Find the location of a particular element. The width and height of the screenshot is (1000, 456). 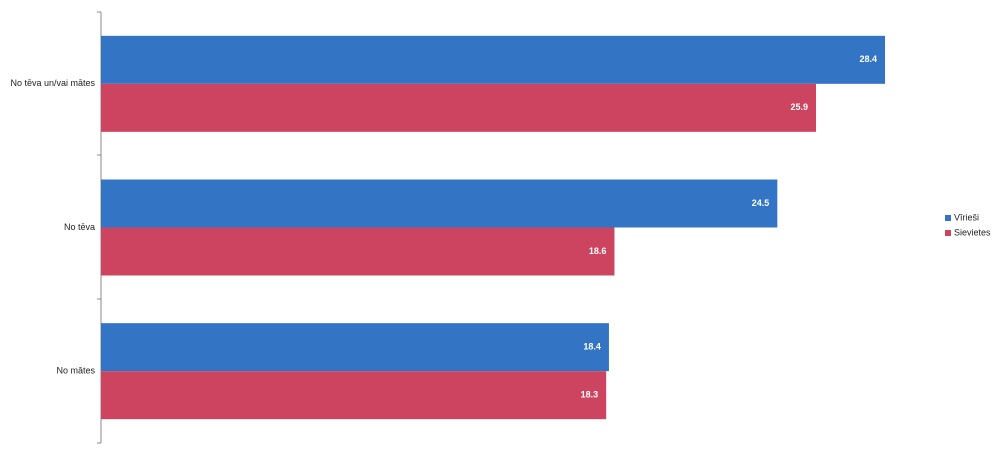

value-label: 18.4 is located at coordinates (592, 347).